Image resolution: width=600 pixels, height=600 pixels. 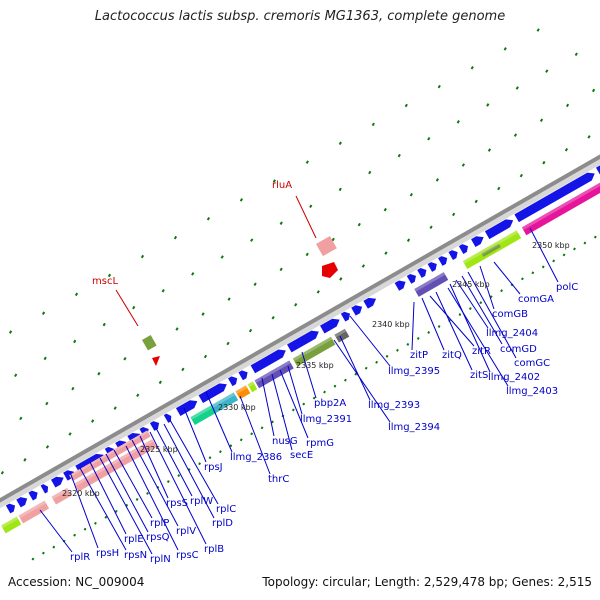 I want to click on gene-label: rpmG, so click(x=320, y=443).